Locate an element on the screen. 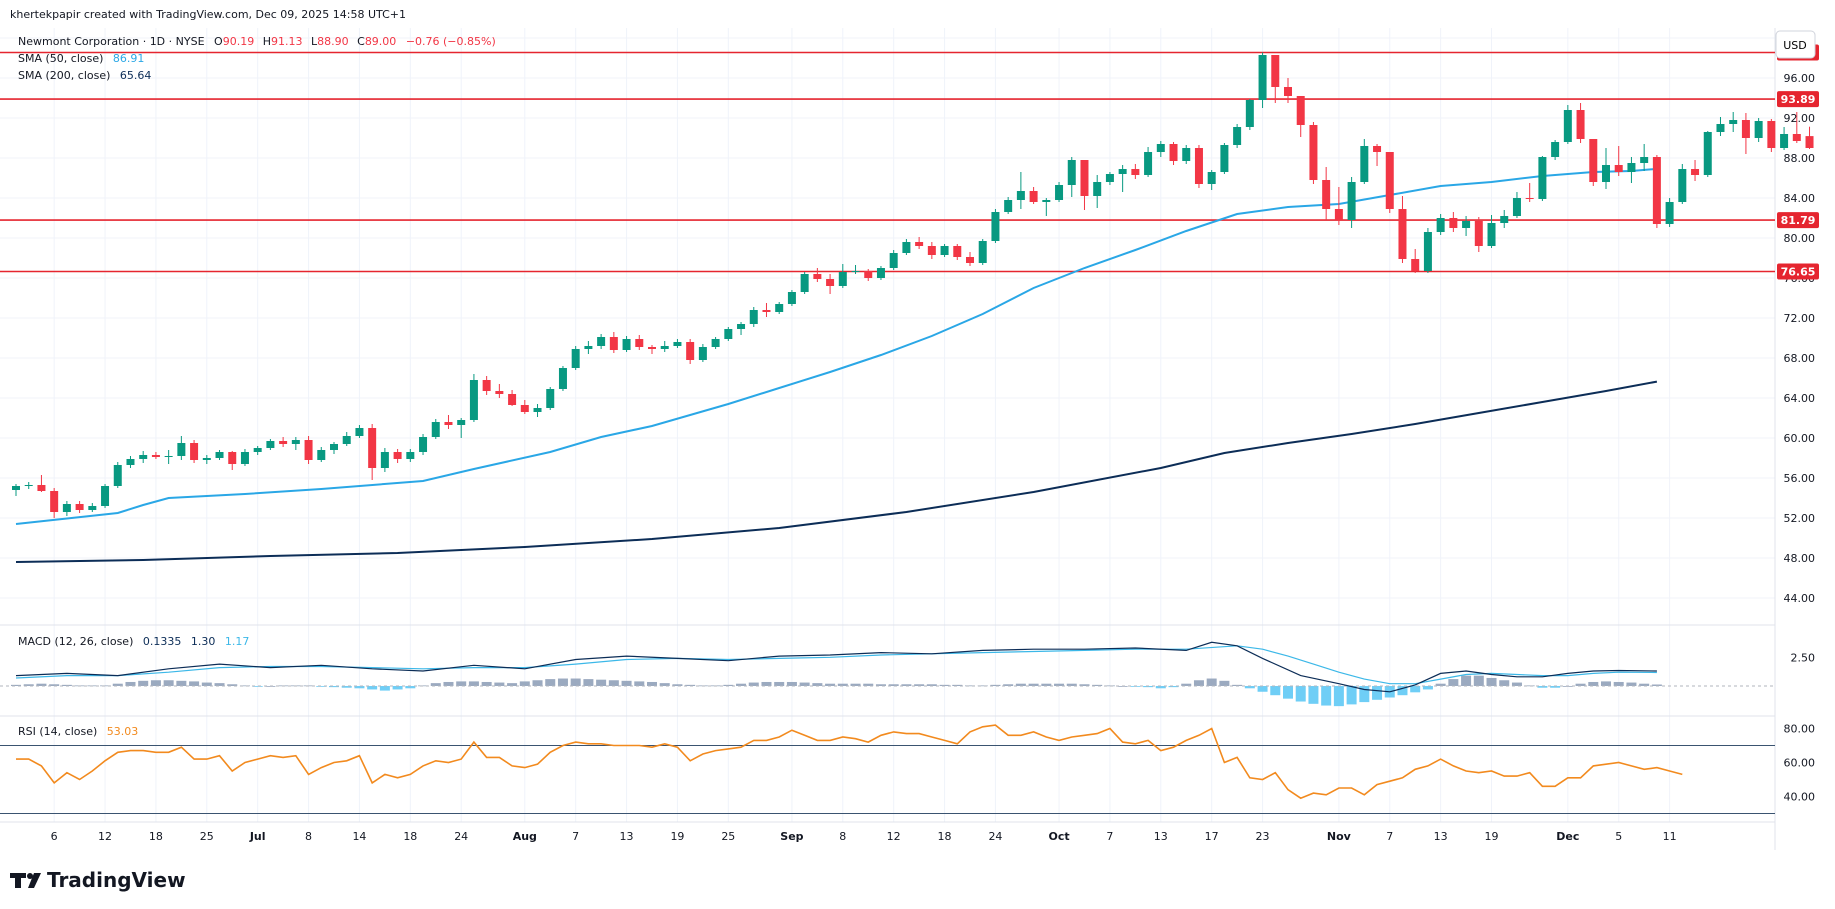 The image size is (1835, 909). time-tick-label: Sep is located at coordinates (791, 836).